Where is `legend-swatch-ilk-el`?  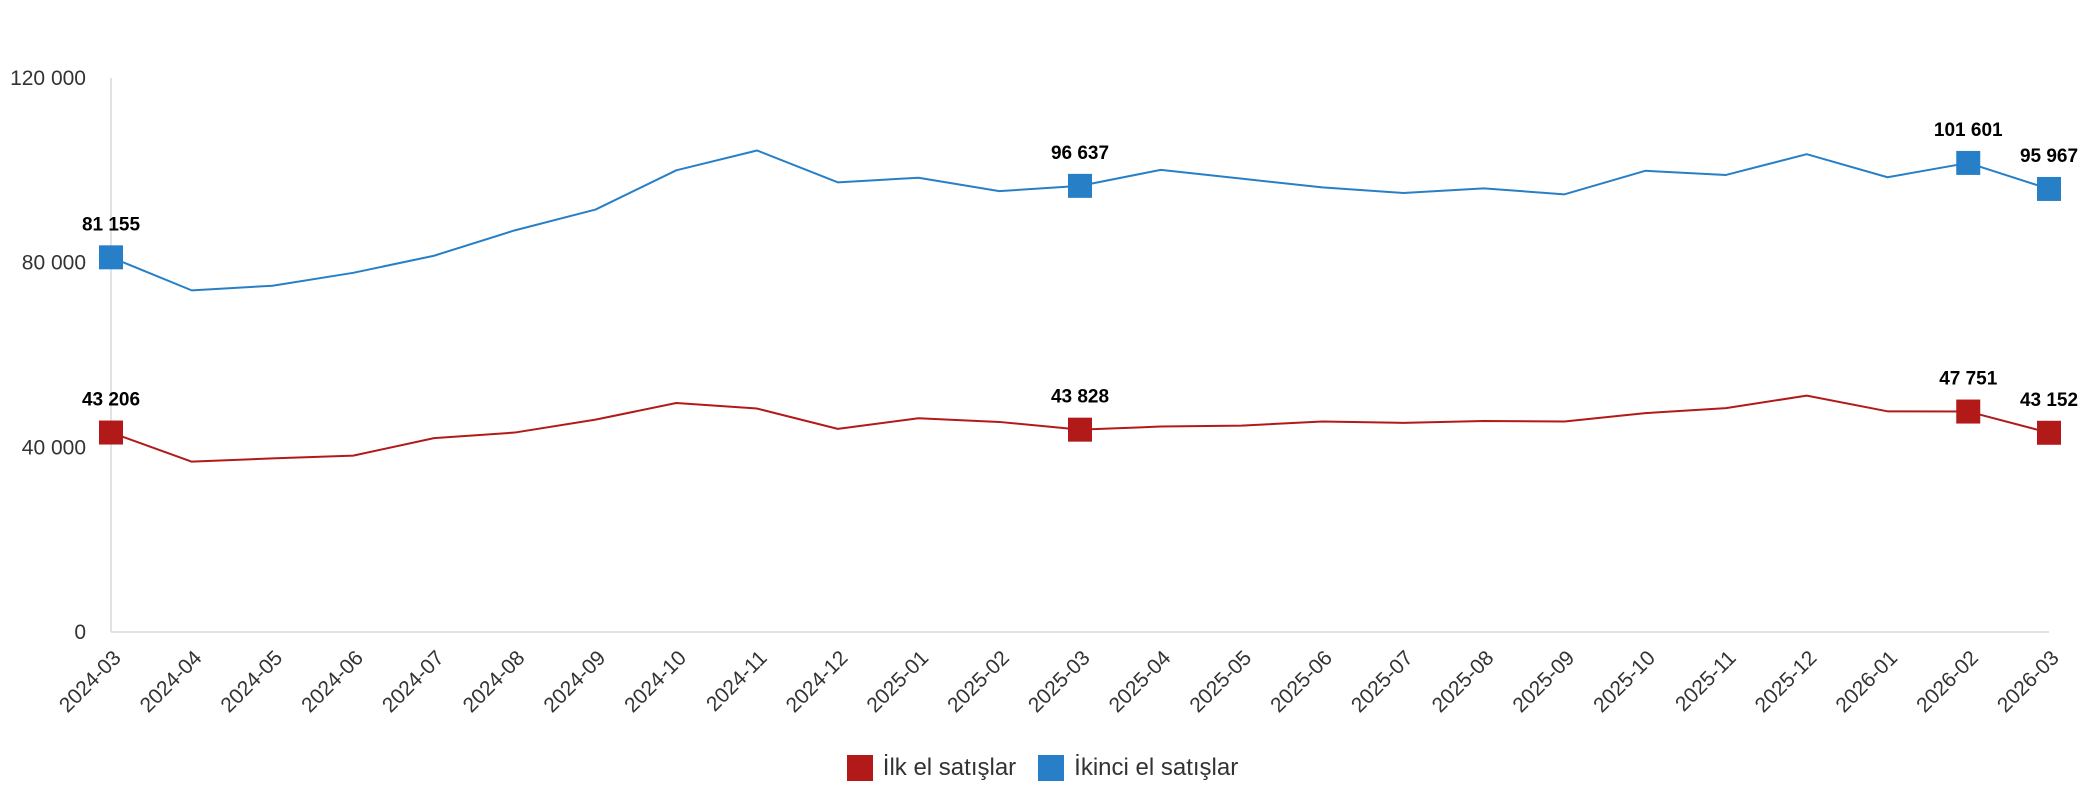
legend-swatch-ilk-el is located at coordinates (859, 768).